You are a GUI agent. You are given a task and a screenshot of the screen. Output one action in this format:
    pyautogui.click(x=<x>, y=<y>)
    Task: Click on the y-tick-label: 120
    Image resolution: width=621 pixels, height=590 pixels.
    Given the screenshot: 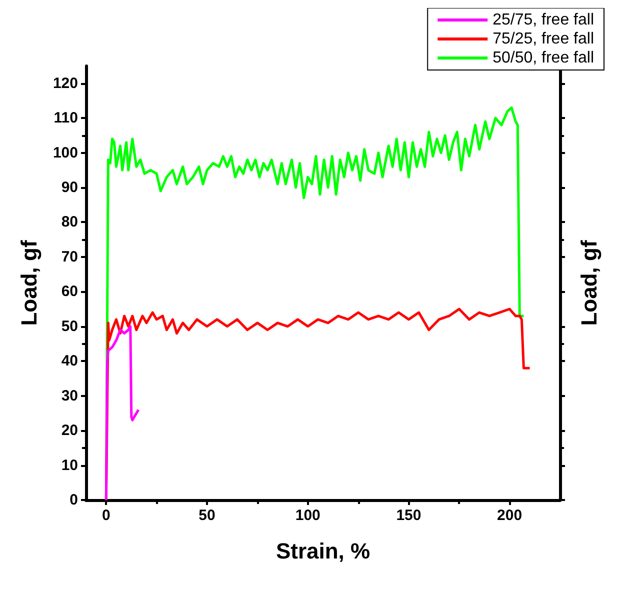 What is the action you would take?
    pyautogui.click(x=65, y=83)
    